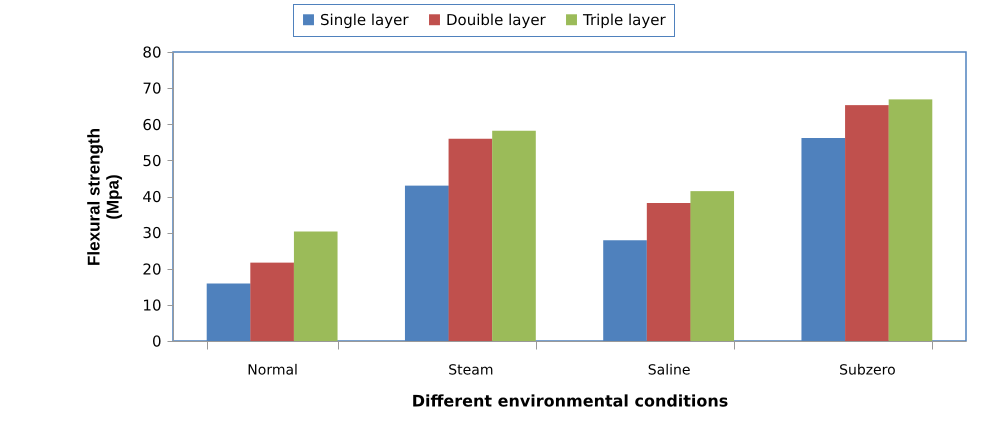  Describe the element at coordinates (152, 53) in the screenshot. I see `y-tick-label: 80` at that location.